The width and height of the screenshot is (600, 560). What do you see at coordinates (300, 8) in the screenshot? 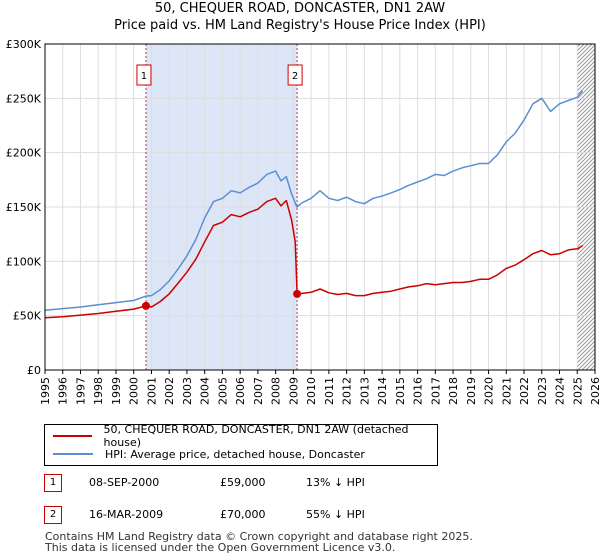
I see `chart-title: 50, CHEQUER ROAD, DONCASTER, DN1 2AW` at bounding box center [300, 8].